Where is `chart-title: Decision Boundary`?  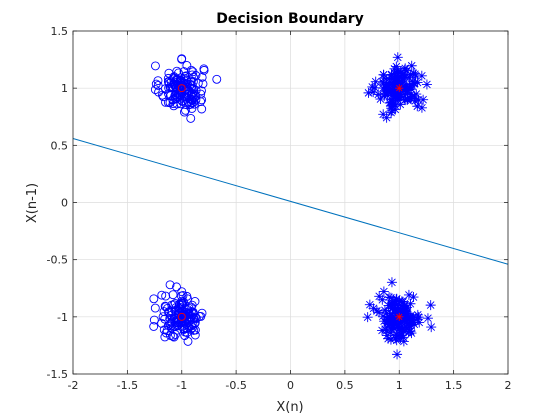
chart-title: Decision Boundary is located at coordinates (290, 19).